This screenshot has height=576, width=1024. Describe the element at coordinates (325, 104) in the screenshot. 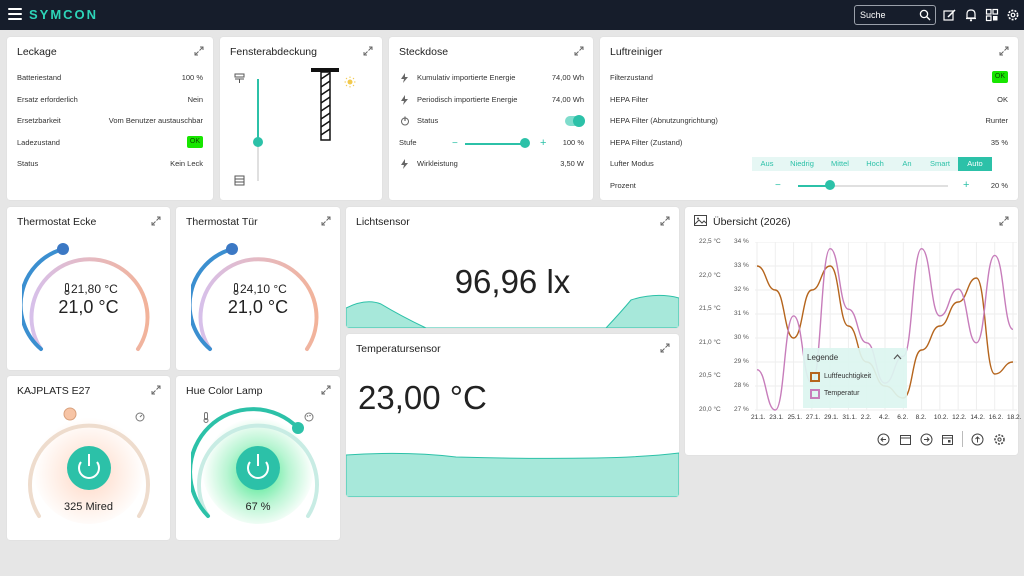

I see `blind-icon` at that location.